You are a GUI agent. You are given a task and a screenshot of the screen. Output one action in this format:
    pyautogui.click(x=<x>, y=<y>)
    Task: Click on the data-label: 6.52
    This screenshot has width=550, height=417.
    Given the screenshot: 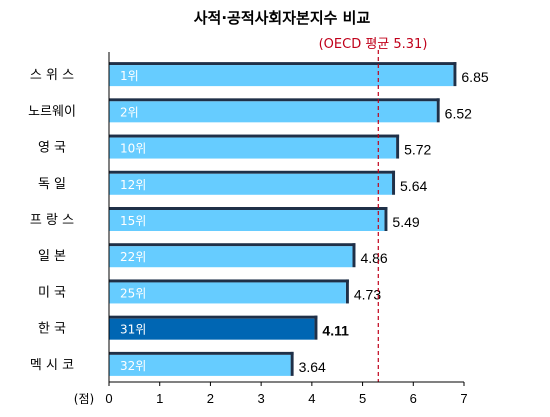 What is the action you would take?
    pyautogui.click(x=458, y=113)
    